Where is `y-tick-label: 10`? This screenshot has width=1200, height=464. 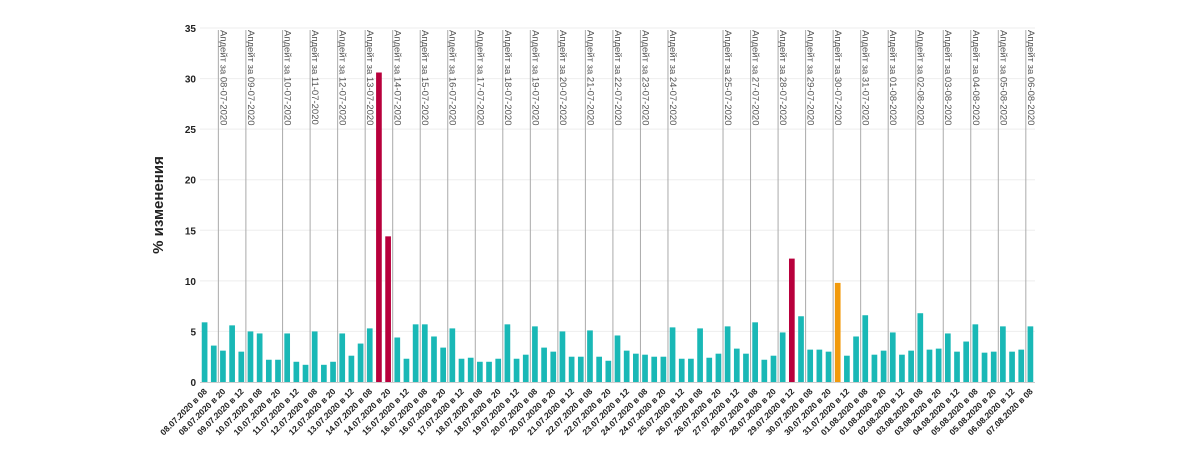
y-tick-label: 10 is located at coordinates (191, 282).